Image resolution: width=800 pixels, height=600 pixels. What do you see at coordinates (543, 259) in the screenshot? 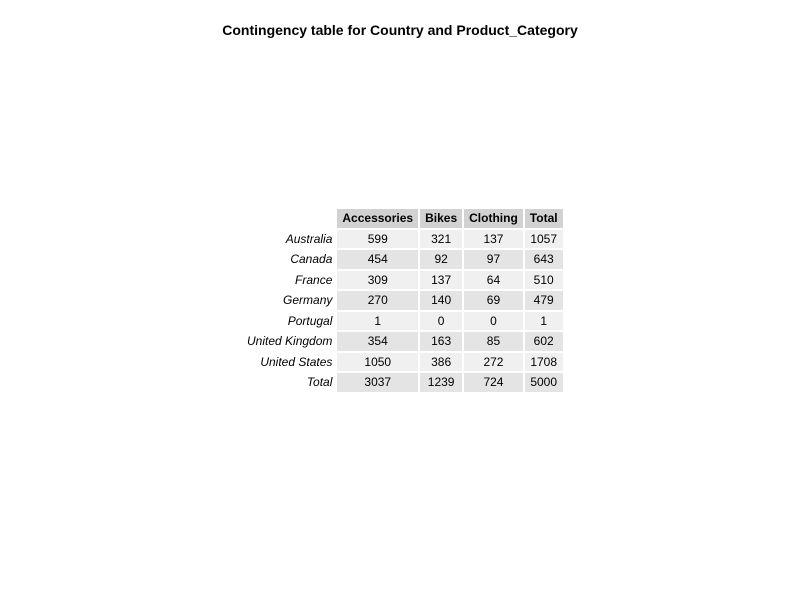
I see `table-cell-canada-total: 643` at bounding box center [543, 259].